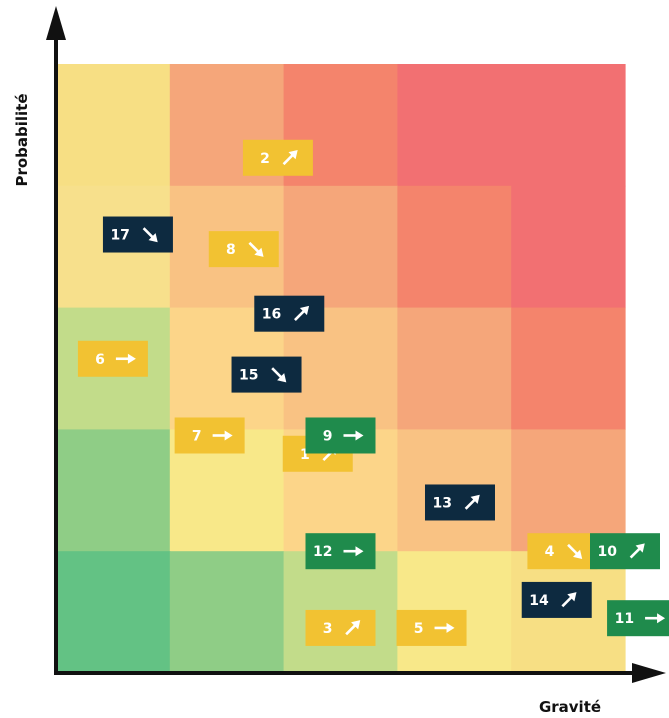  Describe the element at coordinates (231, 250) in the screenshot. I see `risk-id-label: 8` at that location.